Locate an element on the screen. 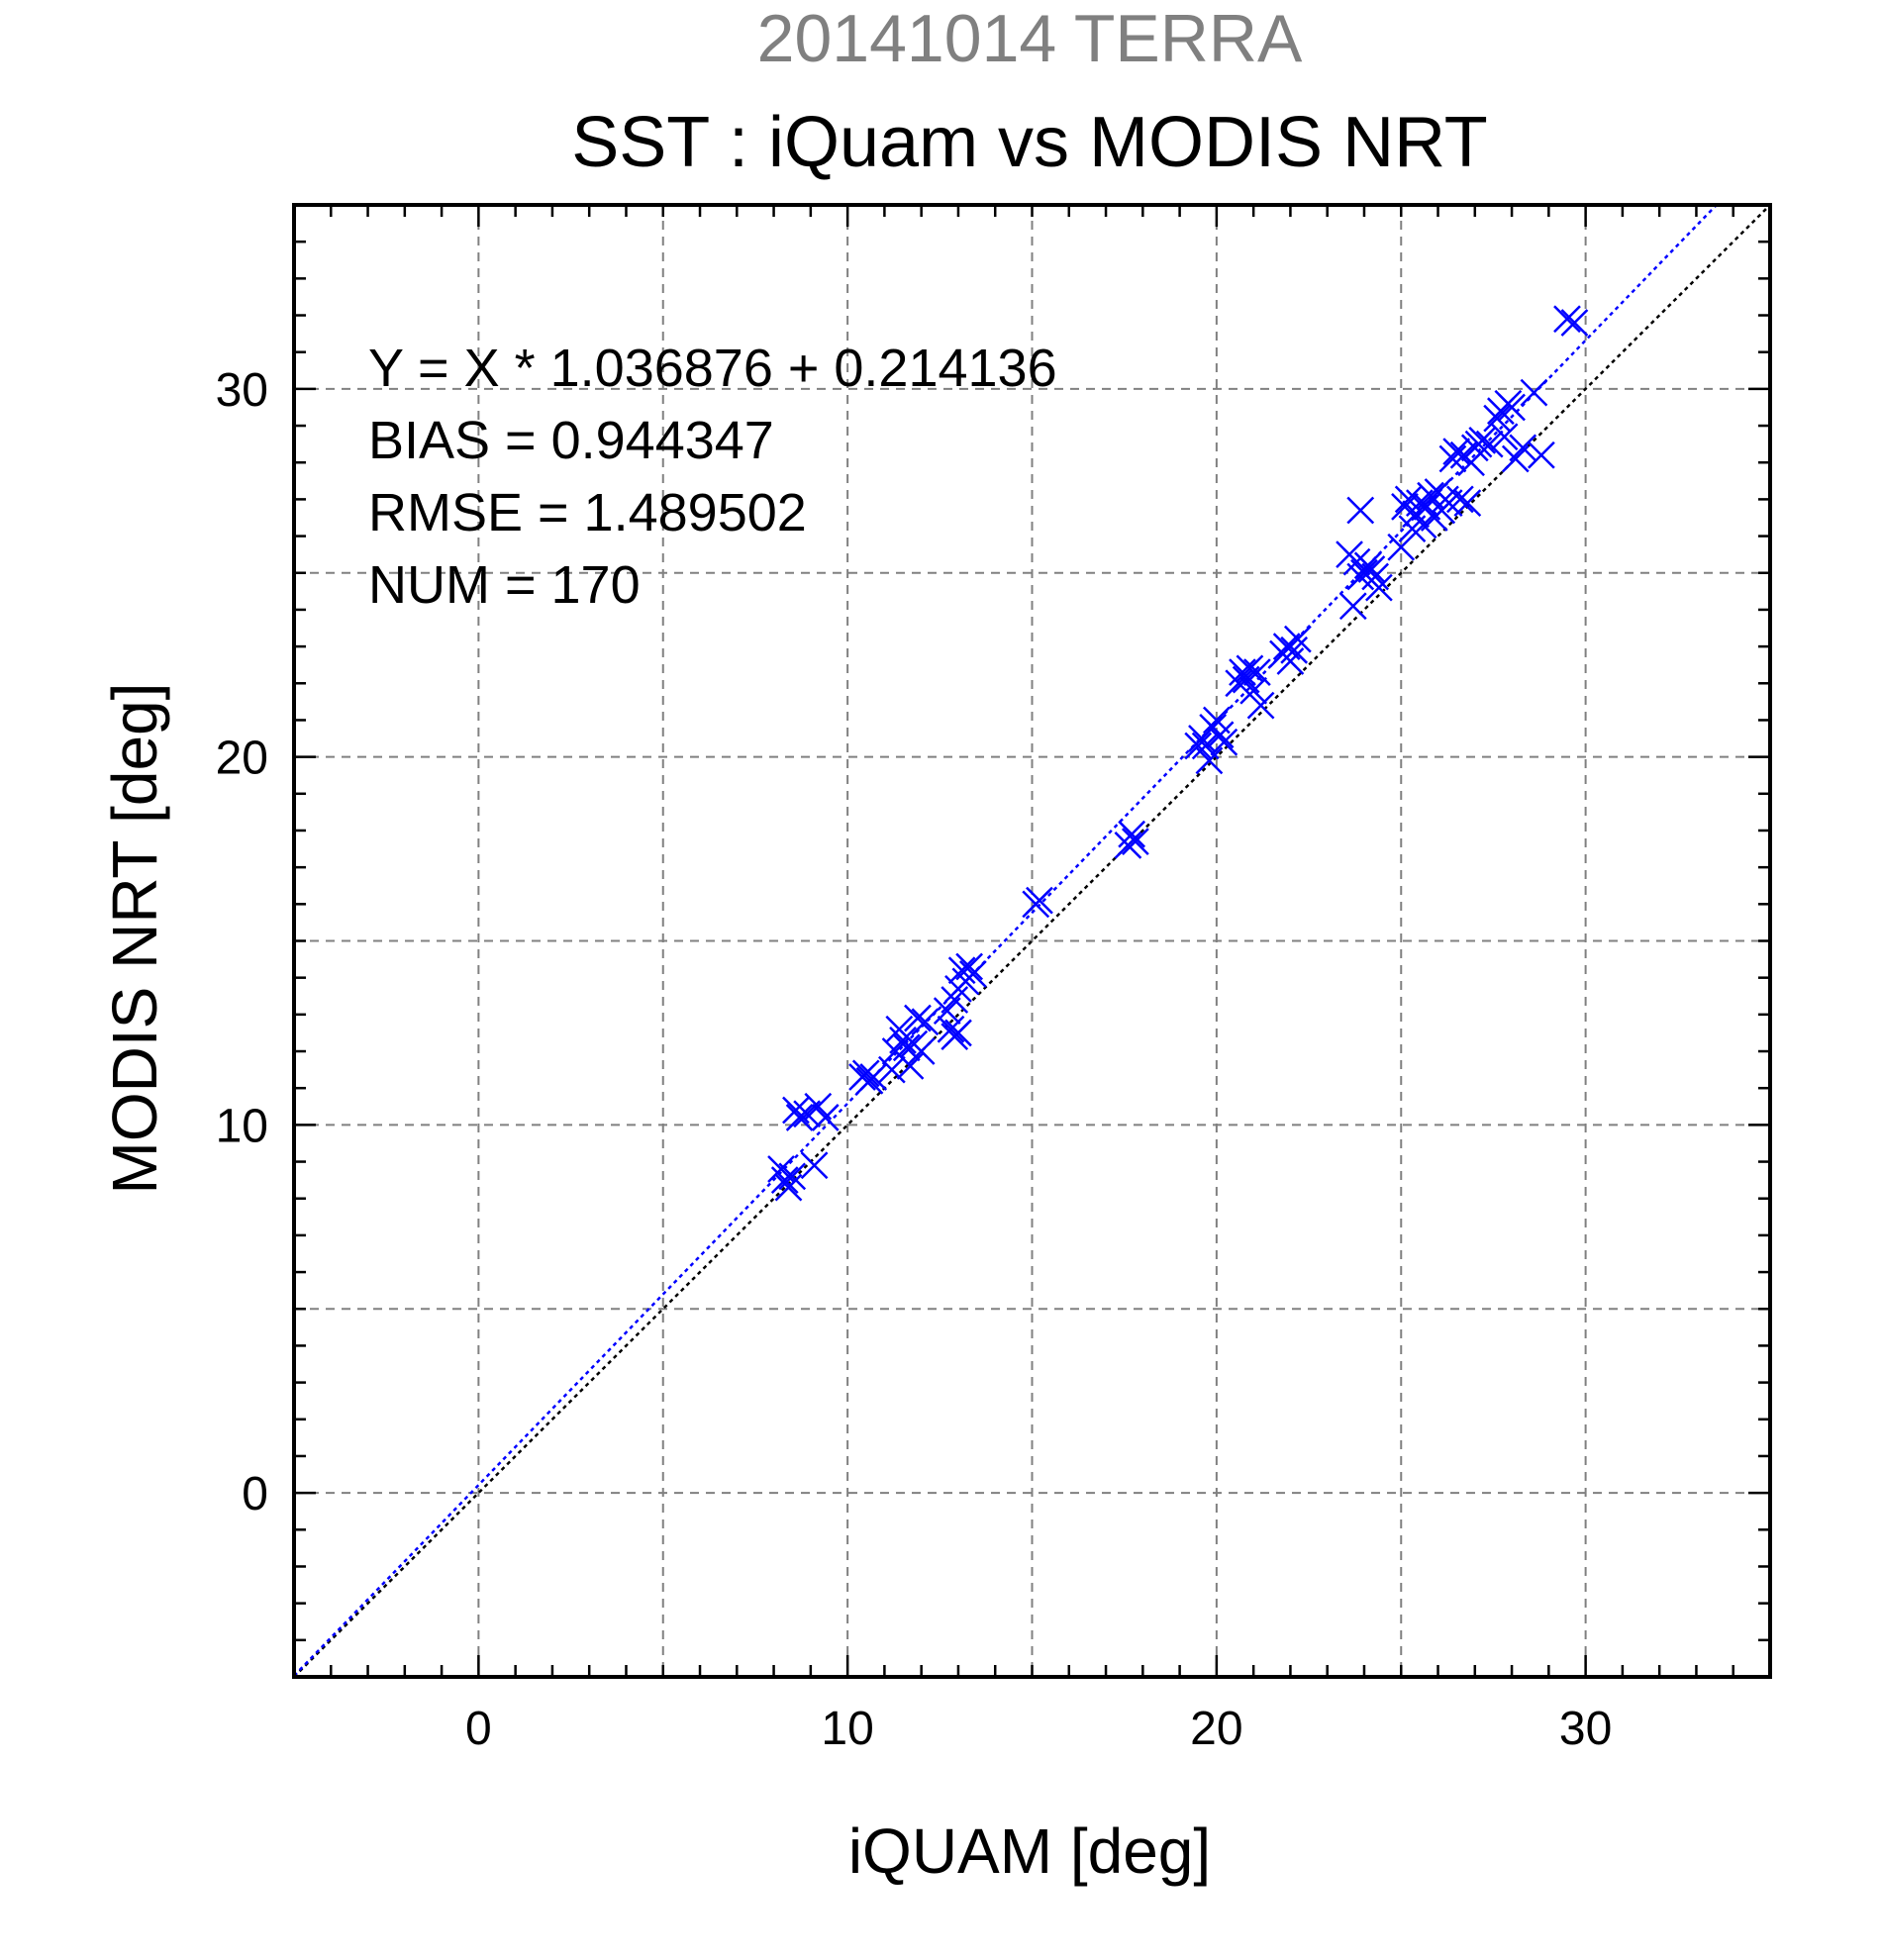  stat-line: NUM = 170 is located at coordinates (505, 585).